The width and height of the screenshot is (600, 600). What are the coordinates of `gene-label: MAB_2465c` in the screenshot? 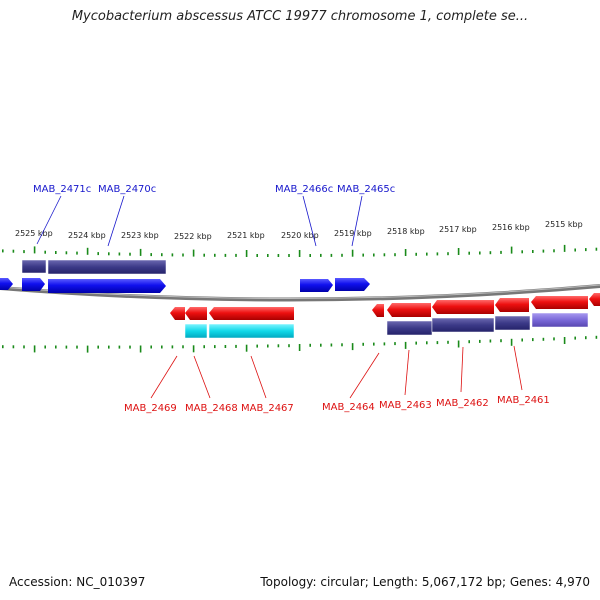 It's located at (366, 189).